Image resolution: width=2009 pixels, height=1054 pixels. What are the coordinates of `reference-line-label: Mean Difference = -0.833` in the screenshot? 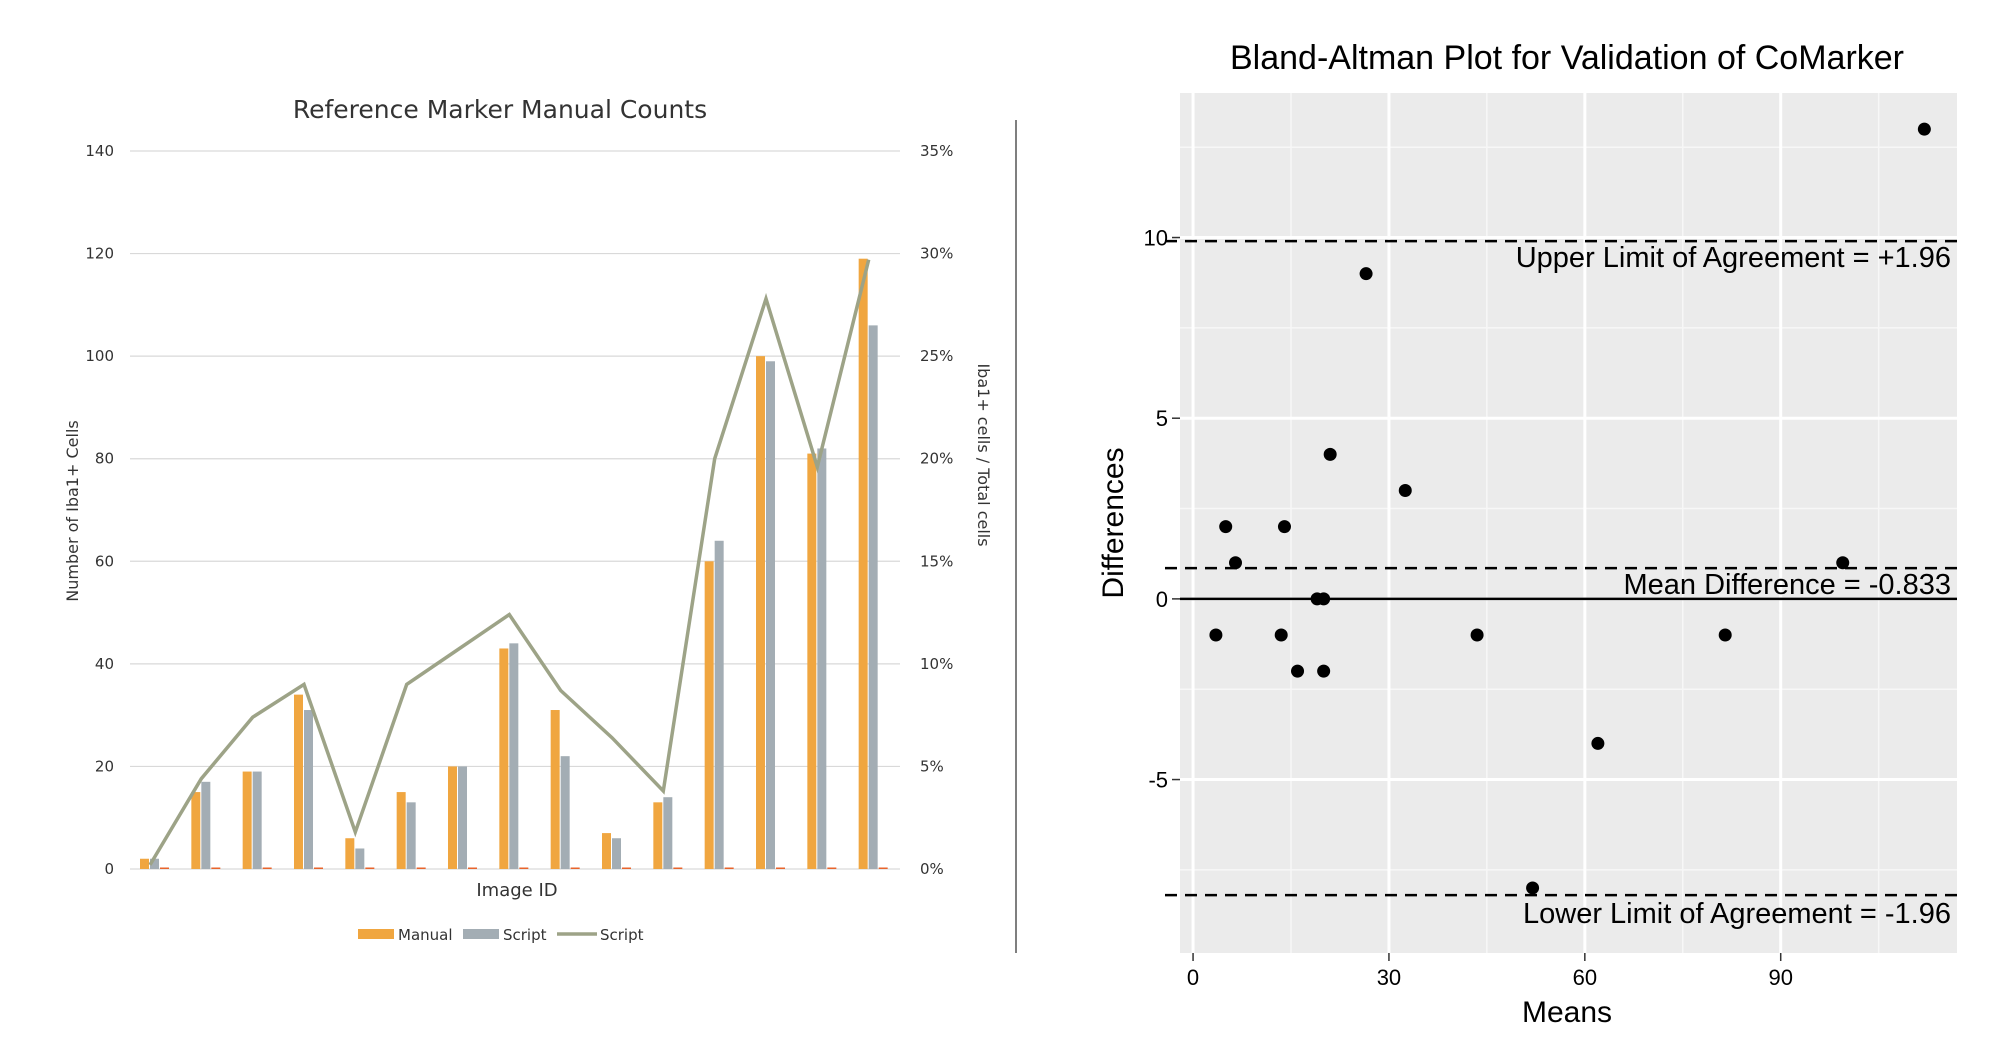 It's located at (1787, 585).